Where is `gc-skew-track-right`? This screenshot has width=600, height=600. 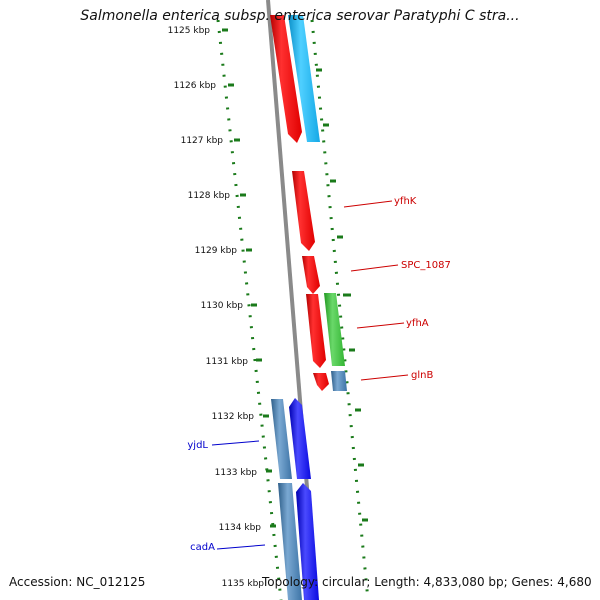
gc-skew-track-right is located at coordinates (340, 309).